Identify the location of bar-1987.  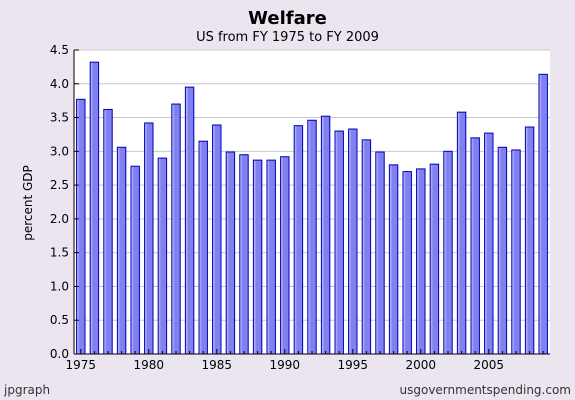
(244, 254).